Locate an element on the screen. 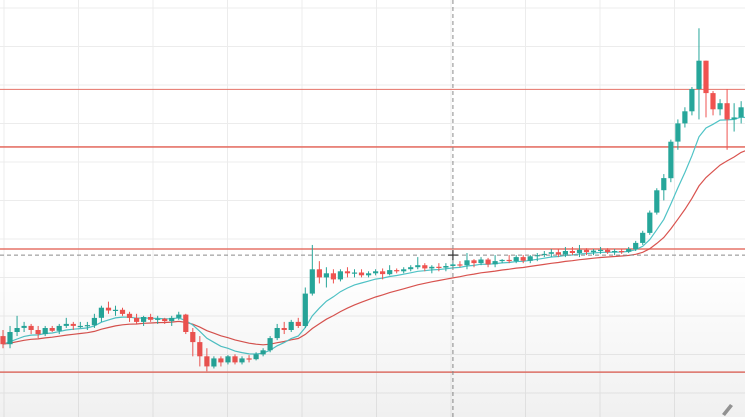 This screenshot has width=745, height=417. corner-tool is located at coordinates (727, 410).